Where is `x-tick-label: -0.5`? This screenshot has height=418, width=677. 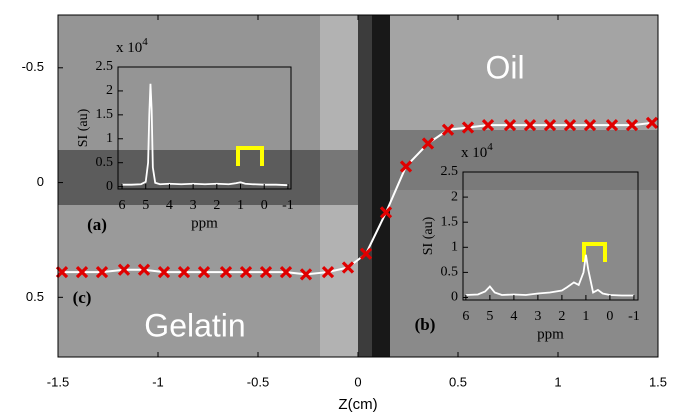
x-tick-label: -0.5 is located at coordinates (258, 381).